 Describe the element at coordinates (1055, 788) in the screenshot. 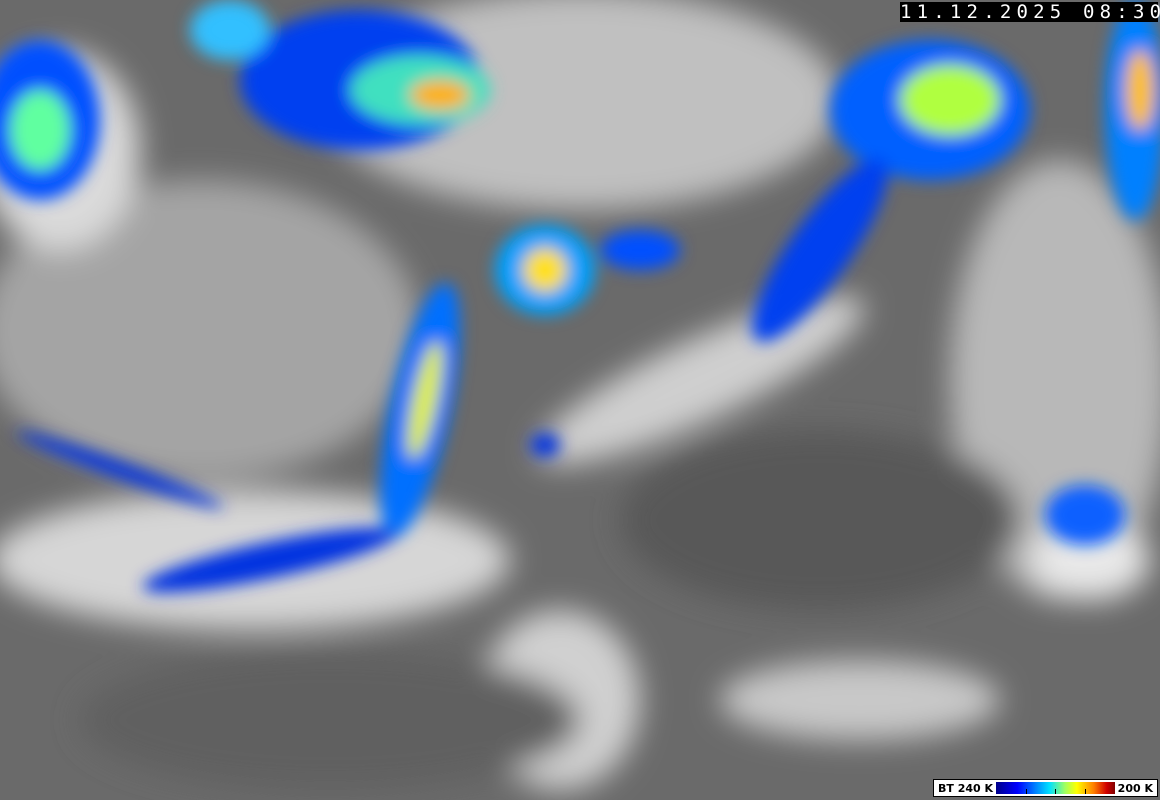

I see `legend-color-bar` at that location.